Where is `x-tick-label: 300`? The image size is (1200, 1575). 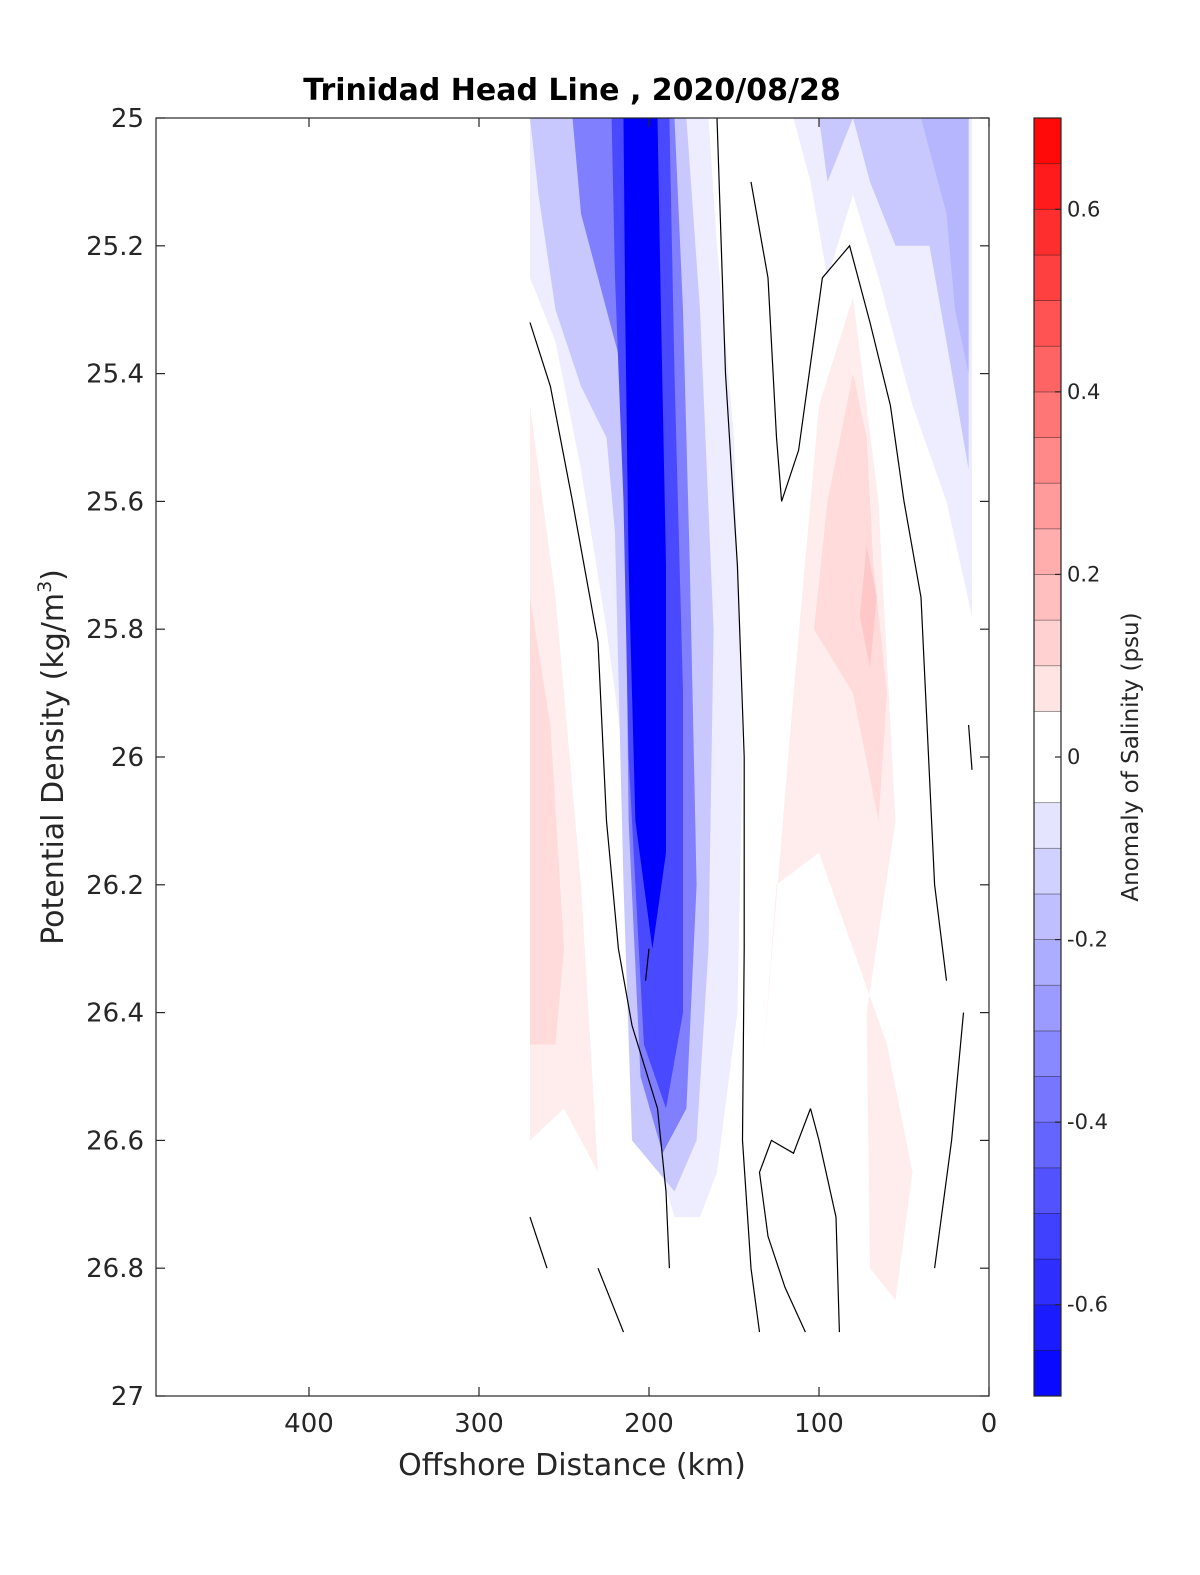
x-tick-label: 300 is located at coordinates (479, 1424).